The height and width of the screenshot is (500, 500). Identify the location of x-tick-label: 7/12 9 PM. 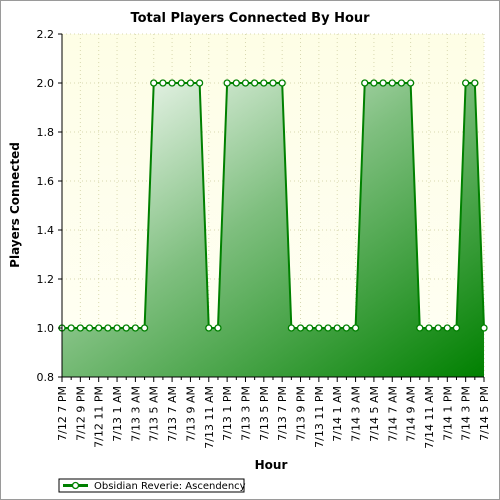
(80, 413).